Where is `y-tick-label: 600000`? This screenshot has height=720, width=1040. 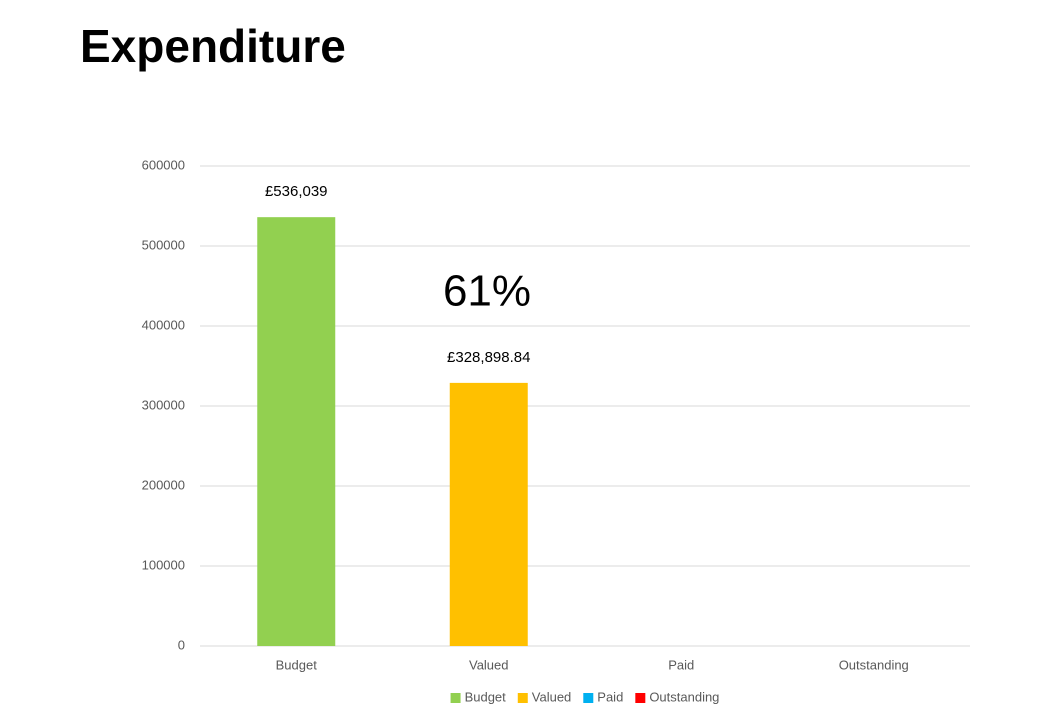
y-tick-label: 600000 is located at coordinates (163, 164).